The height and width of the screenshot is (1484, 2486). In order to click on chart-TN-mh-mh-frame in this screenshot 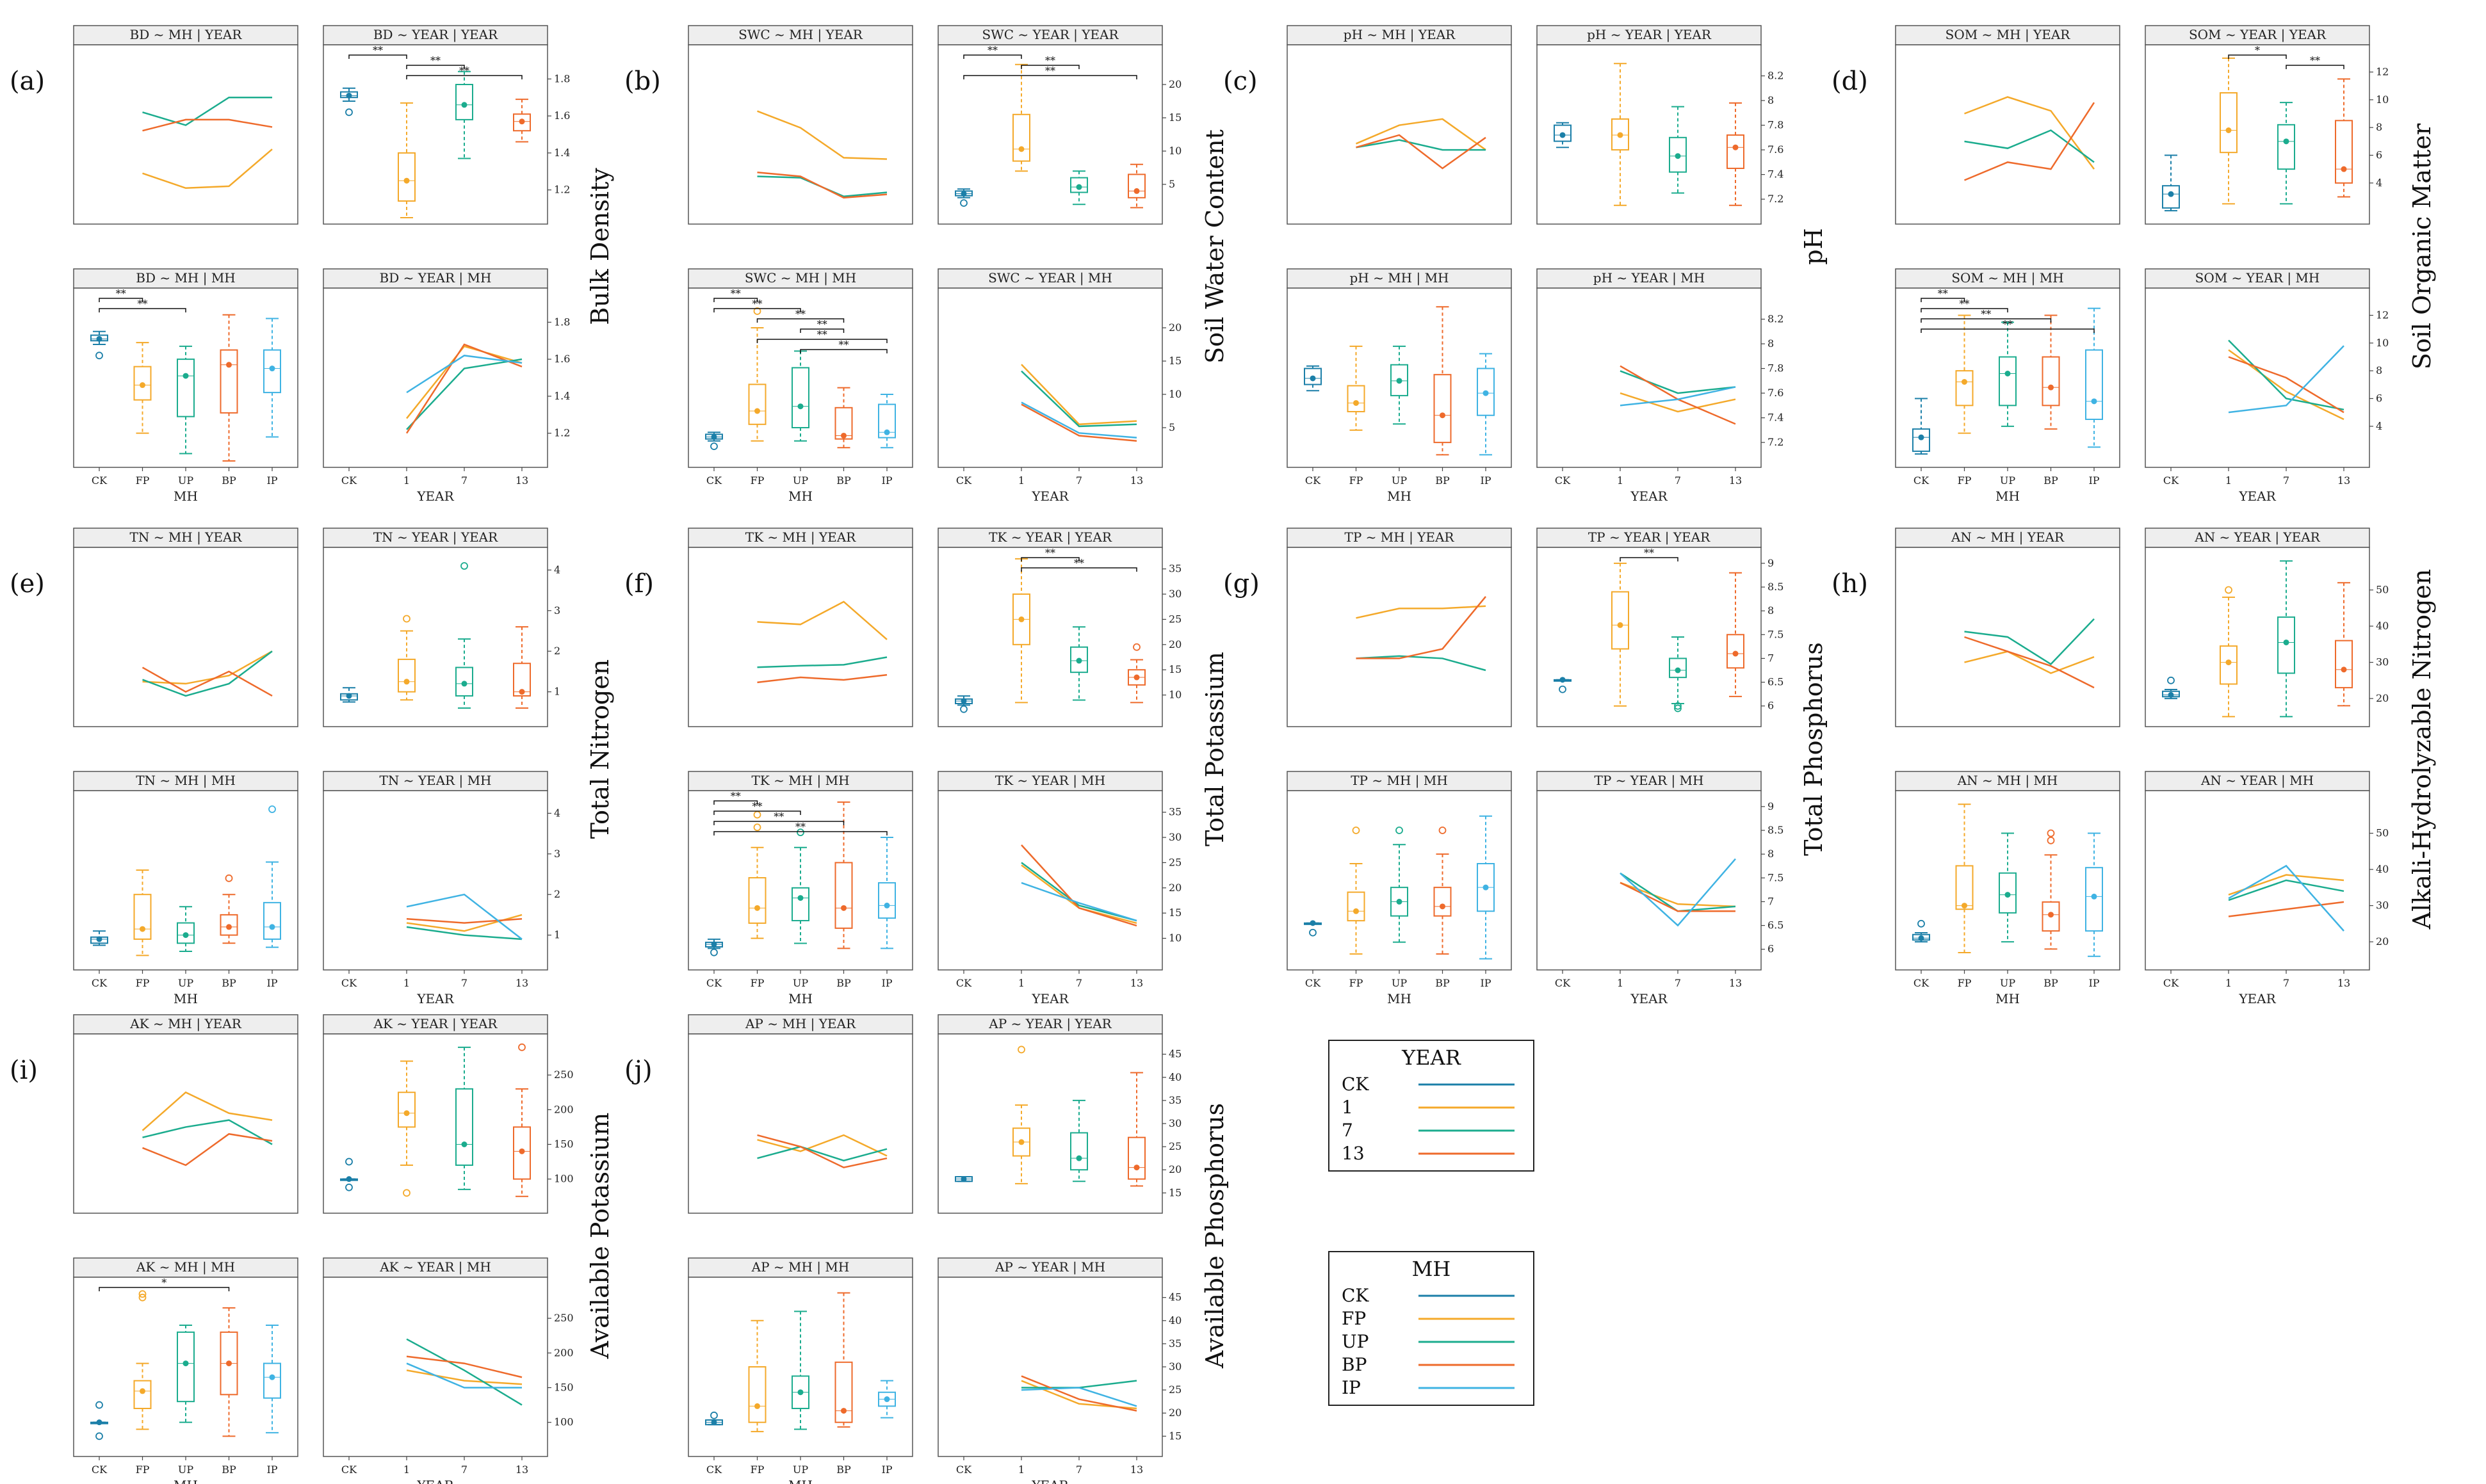, I will do `click(185, 881)`.